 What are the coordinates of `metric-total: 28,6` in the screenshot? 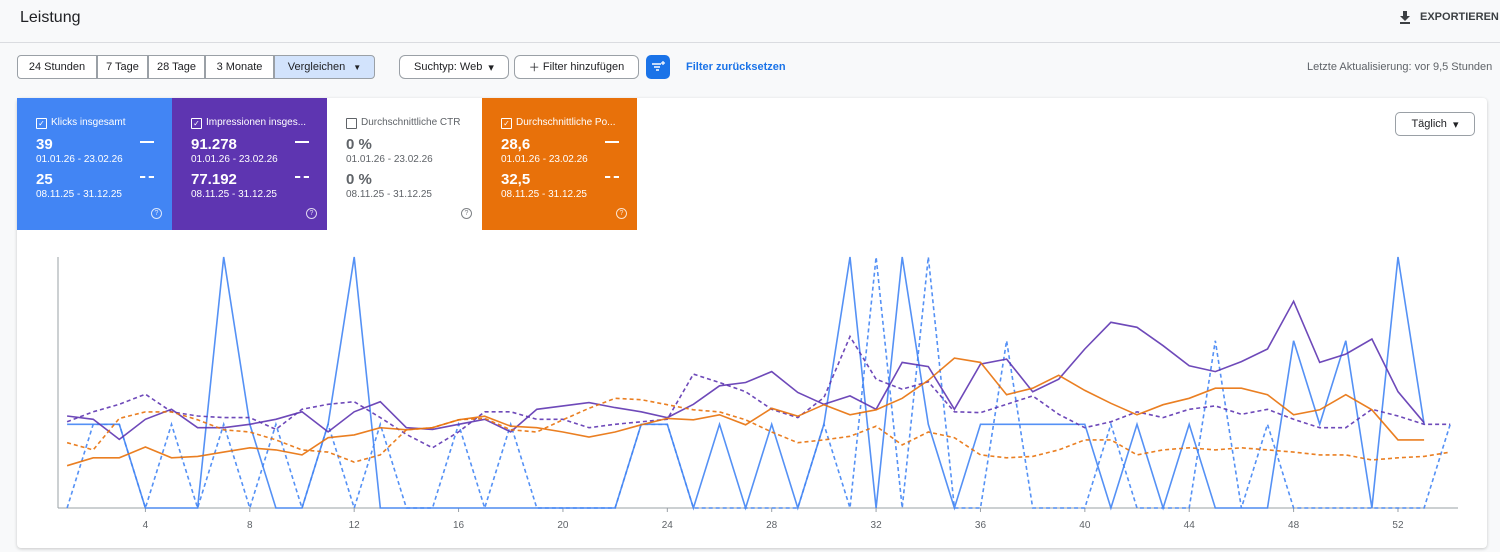 It's located at (516, 144).